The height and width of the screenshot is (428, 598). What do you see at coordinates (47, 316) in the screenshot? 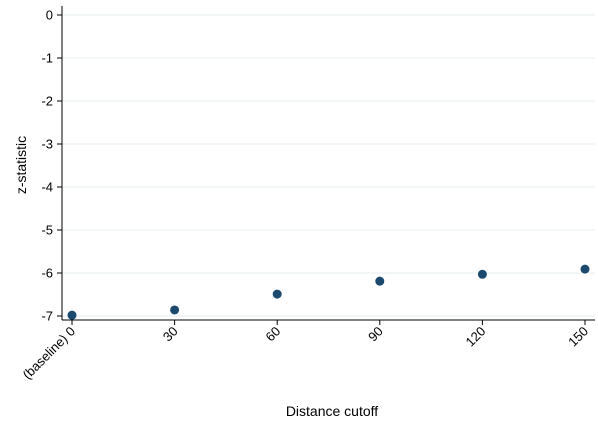
I see `y-tick-label: -7` at bounding box center [47, 316].